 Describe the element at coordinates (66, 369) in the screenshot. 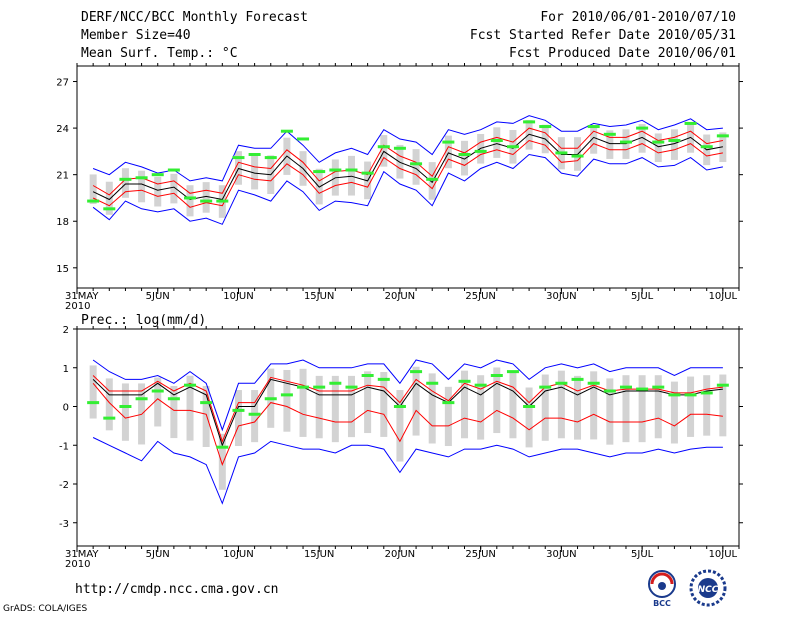

I see `y-tick-label: 1` at that location.